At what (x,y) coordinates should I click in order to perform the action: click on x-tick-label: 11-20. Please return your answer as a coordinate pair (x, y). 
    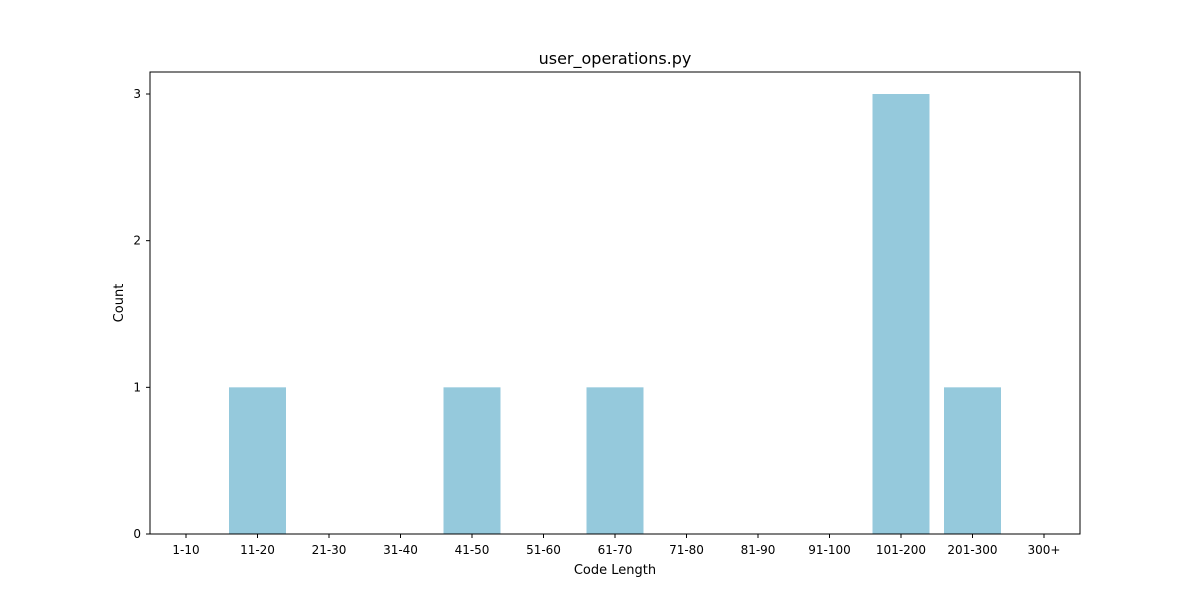
    Looking at the image, I should click on (257, 550).